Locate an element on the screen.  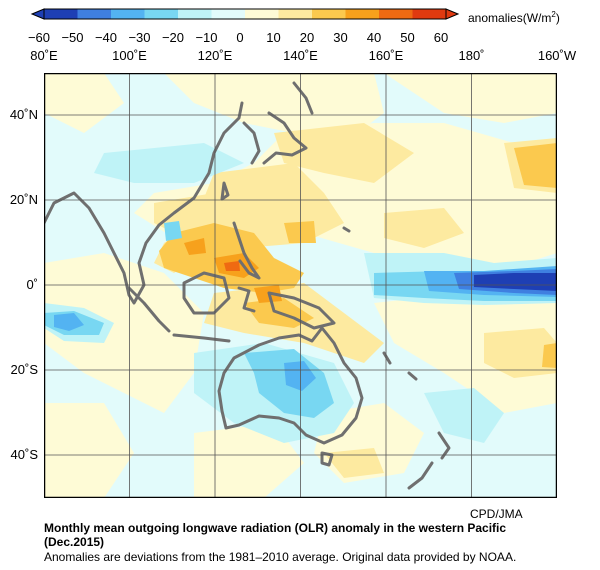
korea-coastline is located at coordinates (251, 143).